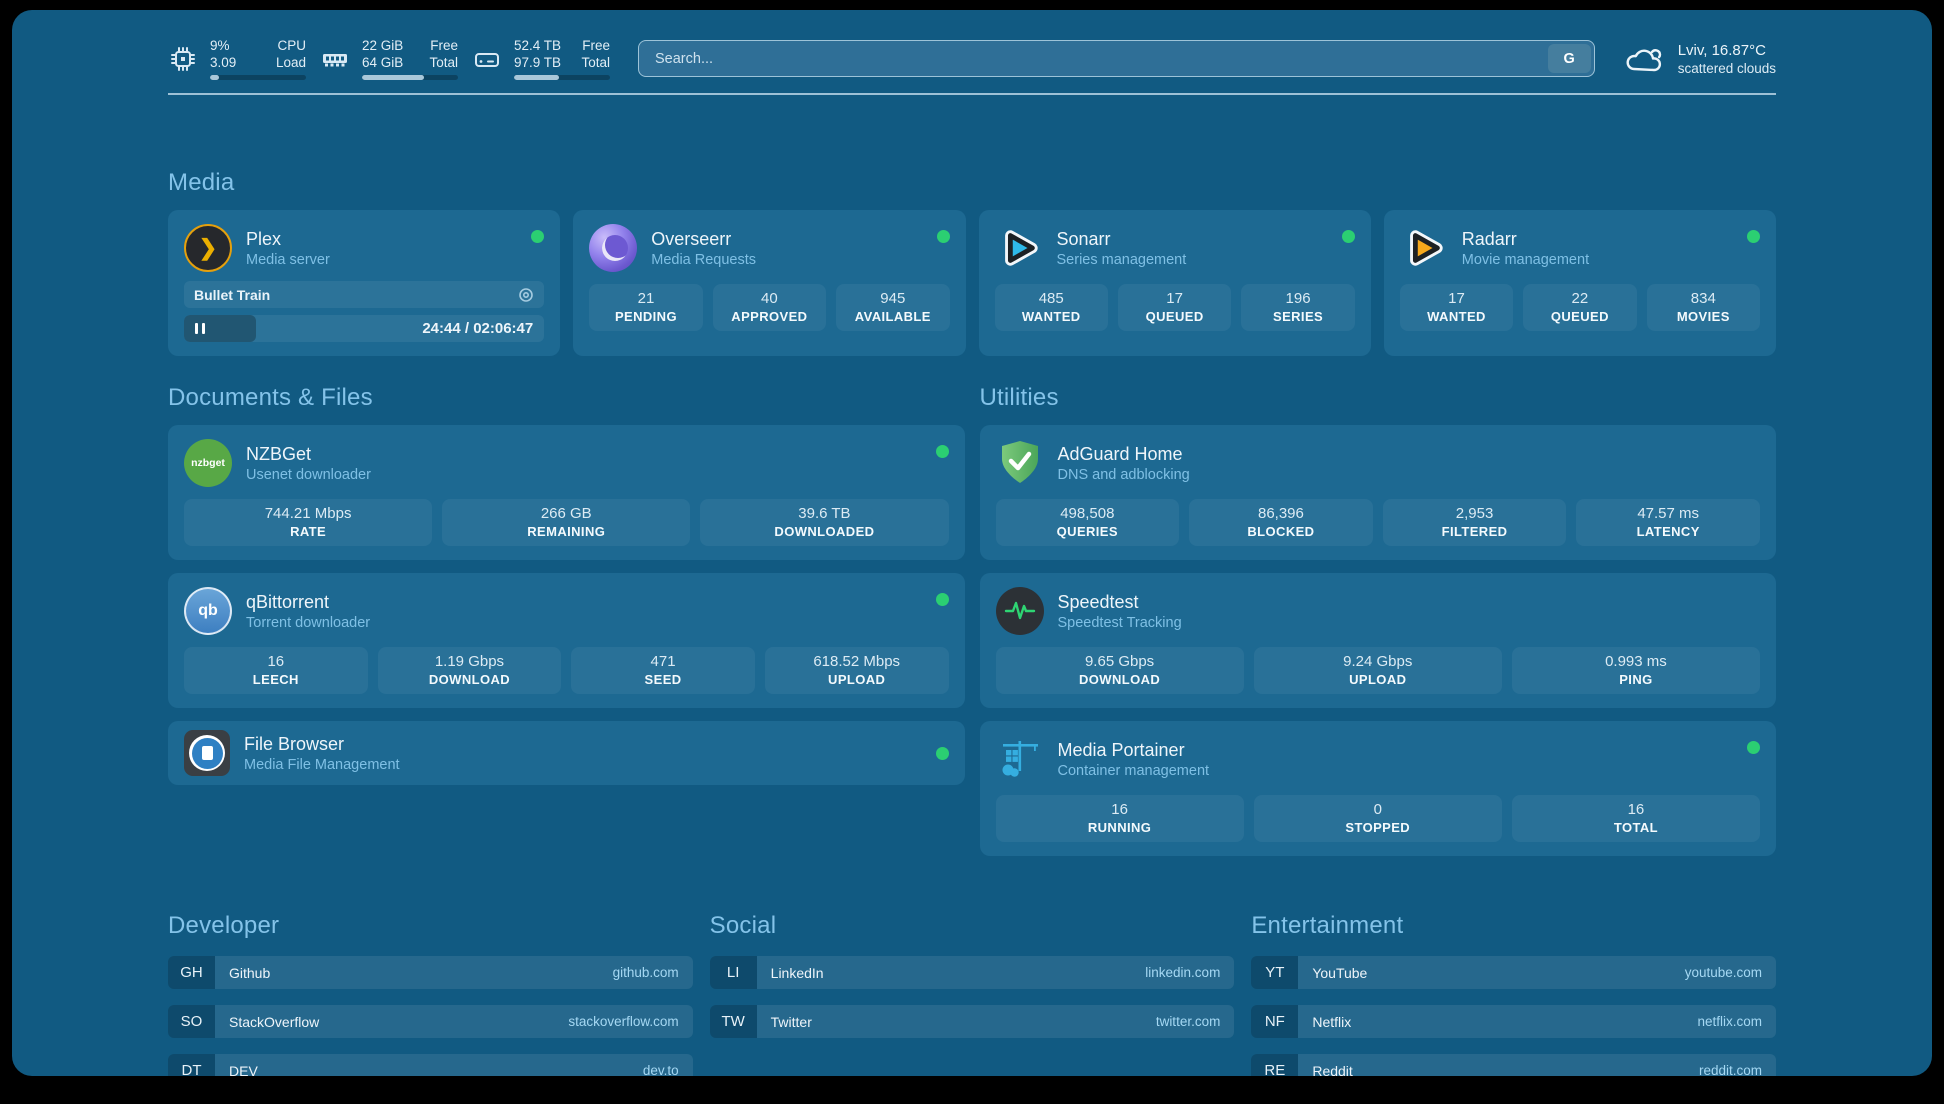 This screenshot has width=1944, height=1104. I want to click on stat-seed: 471 SEED, so click(663, 670).